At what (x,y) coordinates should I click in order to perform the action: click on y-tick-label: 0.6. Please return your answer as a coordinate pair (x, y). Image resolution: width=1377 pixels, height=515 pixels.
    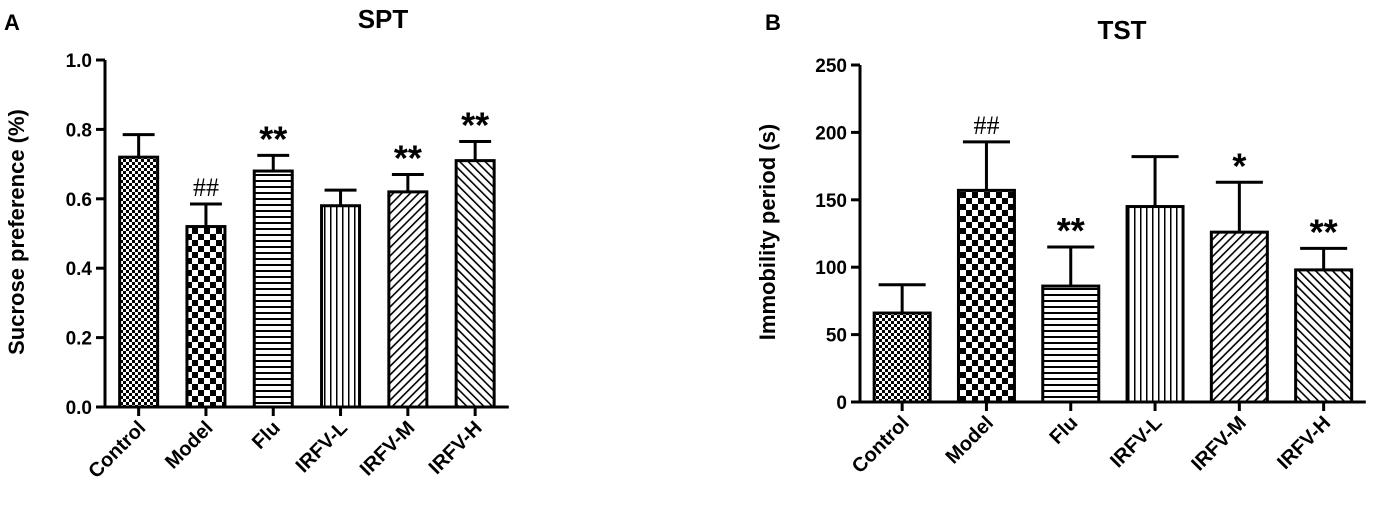
    Looking at the image, I should click on (79, 200).